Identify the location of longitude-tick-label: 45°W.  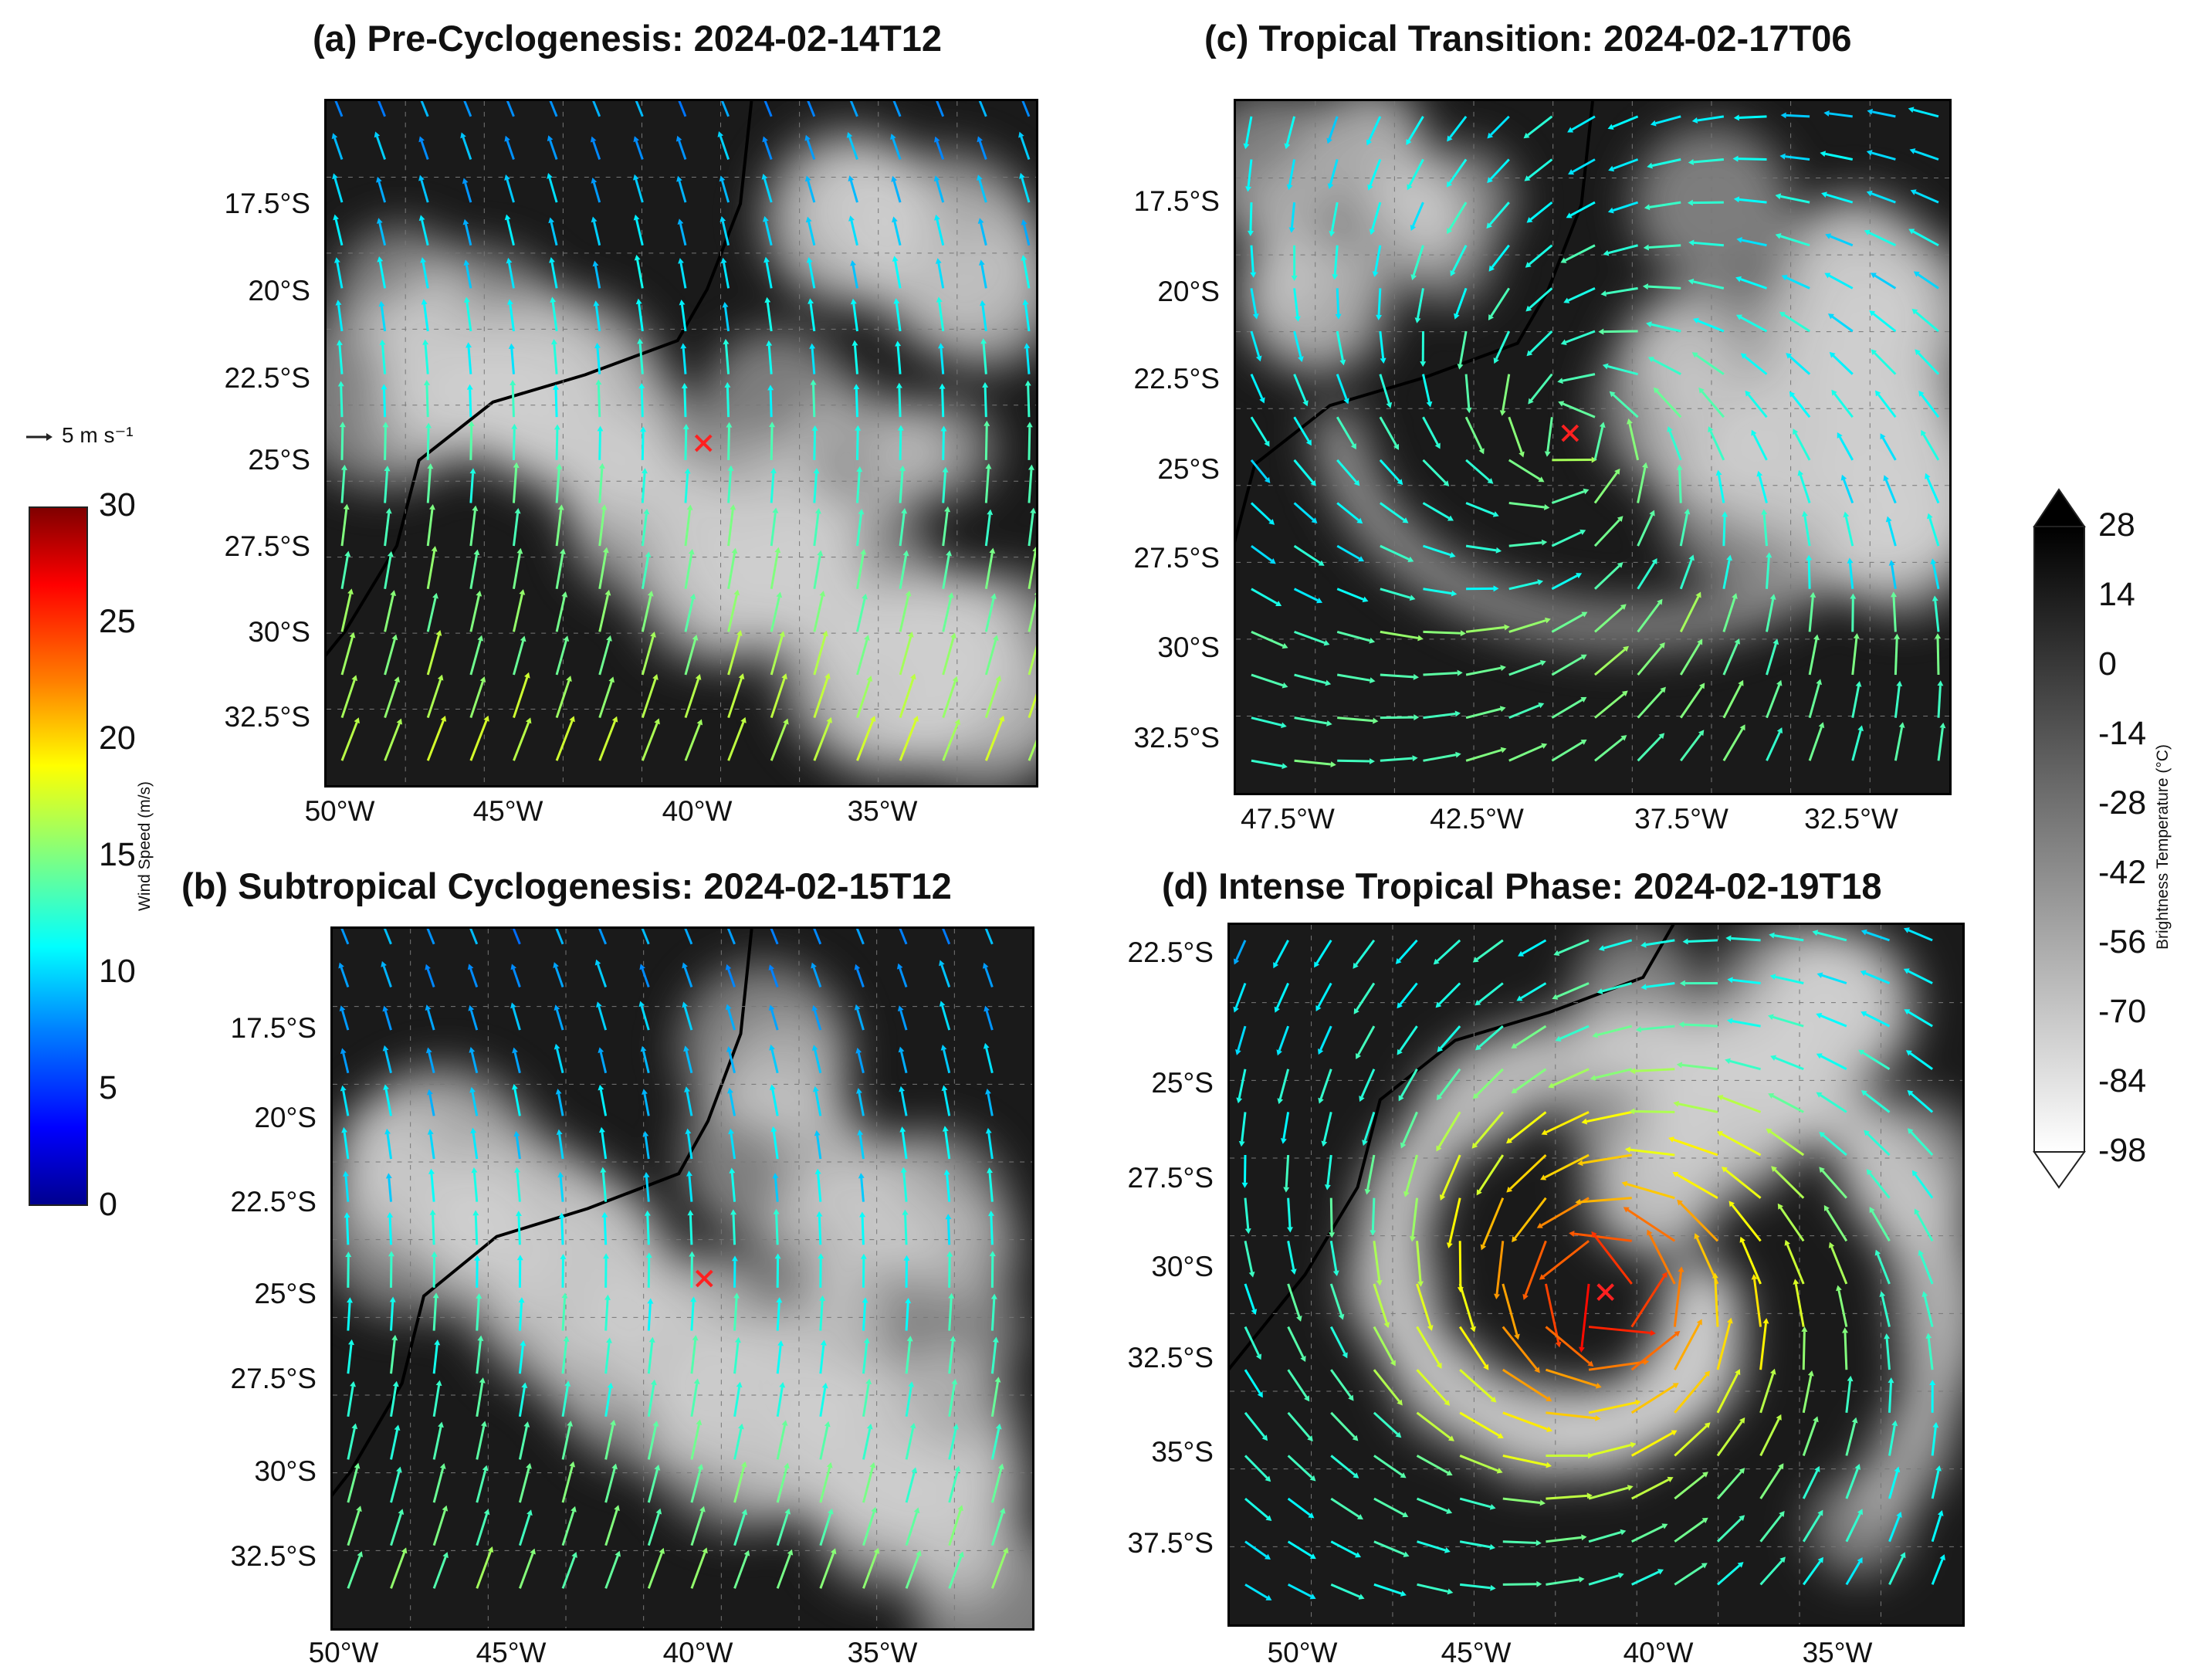
(1476, 1652).